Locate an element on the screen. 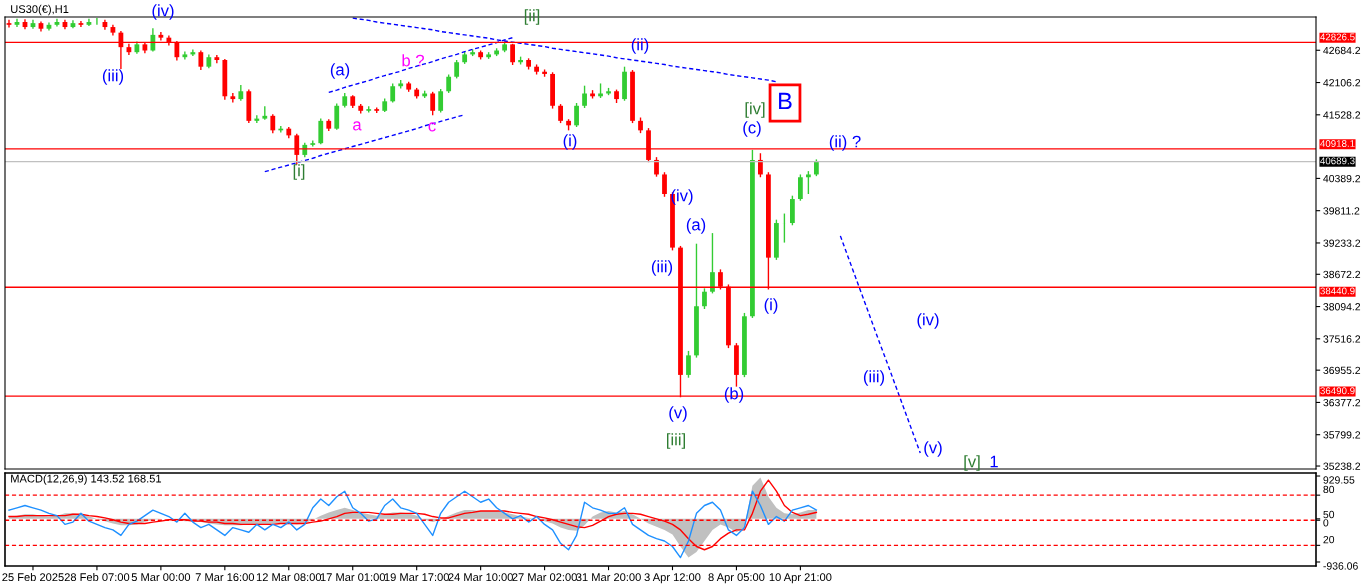 This screenshot has height=588, width=1366. y-tick-label: 37516.2 is located at coordinates (1342, 339).